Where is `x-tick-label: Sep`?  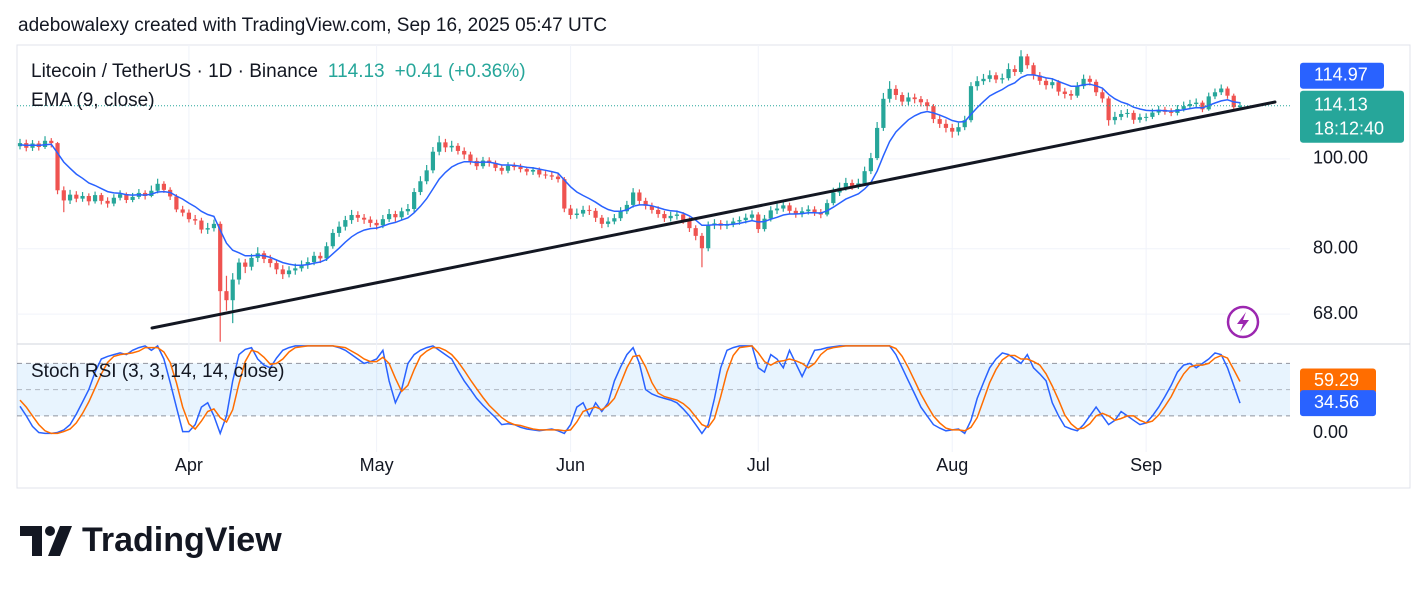
x-tick-label: Sep is located at coordinates (1146, 465).